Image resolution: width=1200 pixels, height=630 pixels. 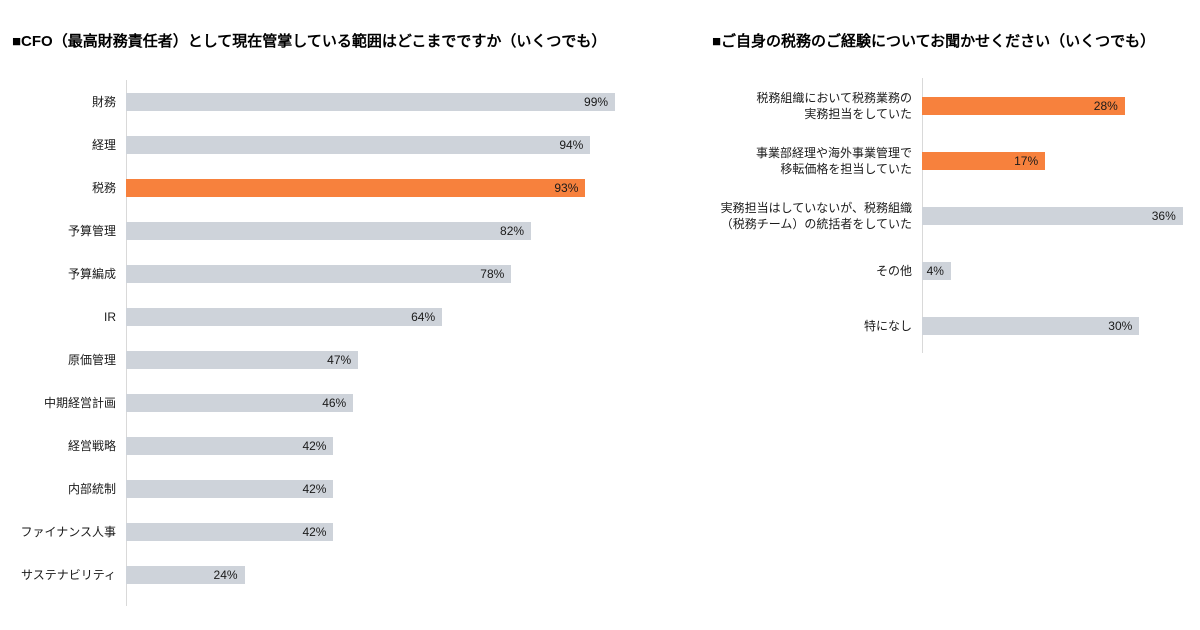 I want to click on value-label: 93%, so click(x=566, y=187).